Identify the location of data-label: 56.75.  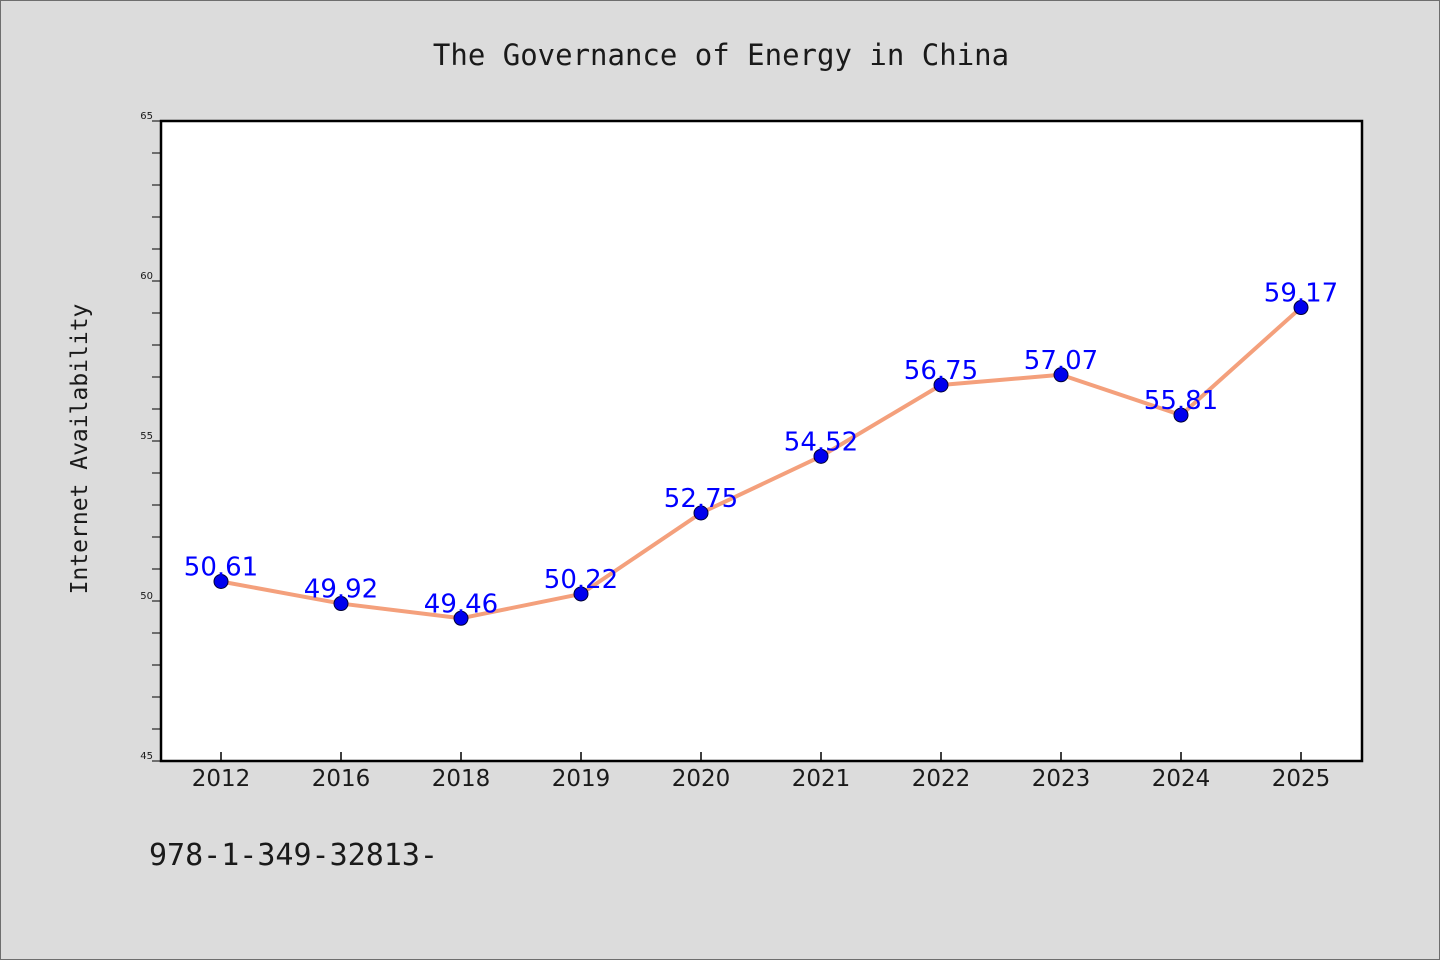
(941, 371).